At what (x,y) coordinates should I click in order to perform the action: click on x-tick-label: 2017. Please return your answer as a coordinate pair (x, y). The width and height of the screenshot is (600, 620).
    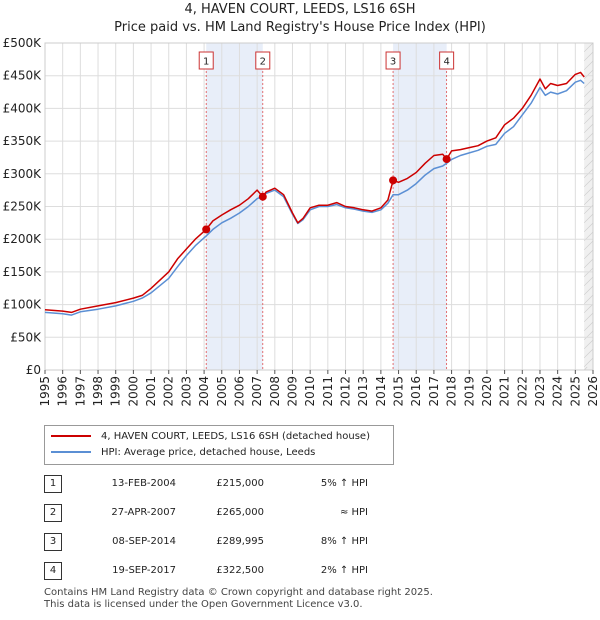
    Looking at the image, I should click on (434, 391).